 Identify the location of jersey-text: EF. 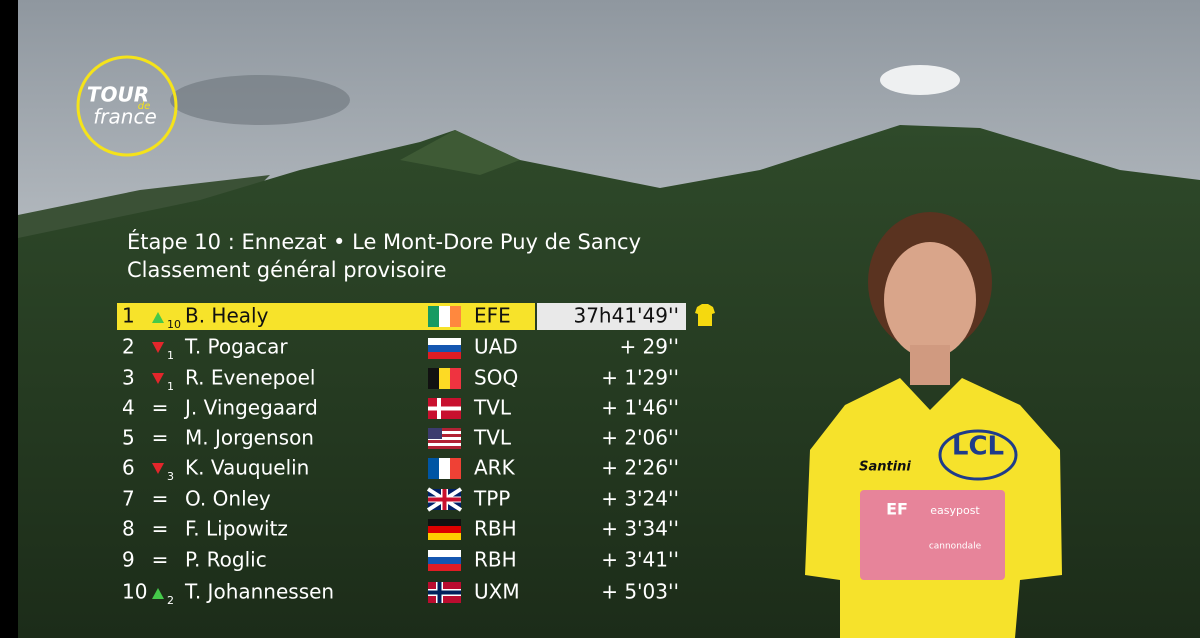
(897, 509).